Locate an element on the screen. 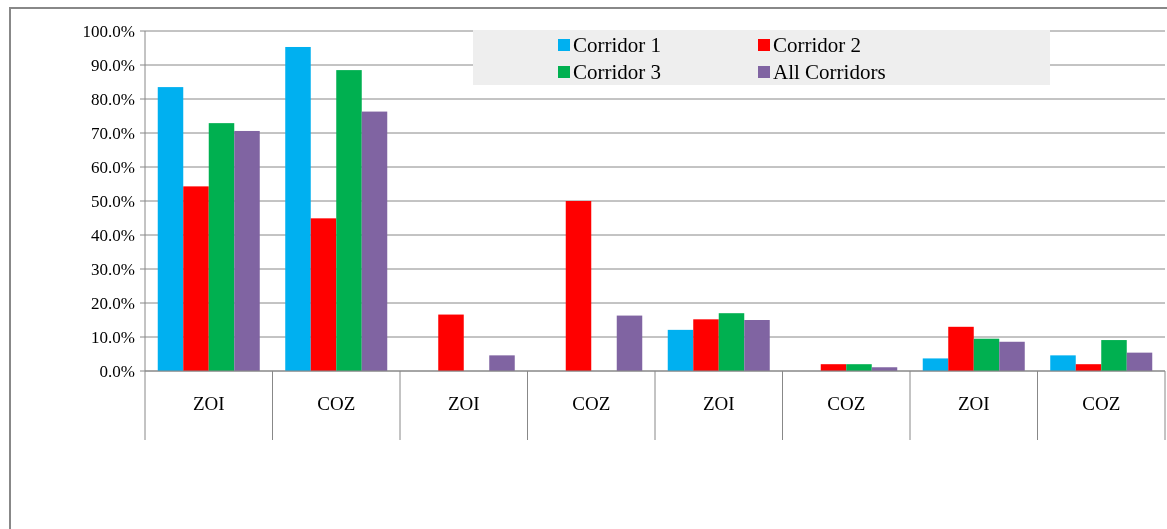 The width and height of the screenshot is (1167, 529). y-tick-label: 20.0% is located at coordinates (113, 303).